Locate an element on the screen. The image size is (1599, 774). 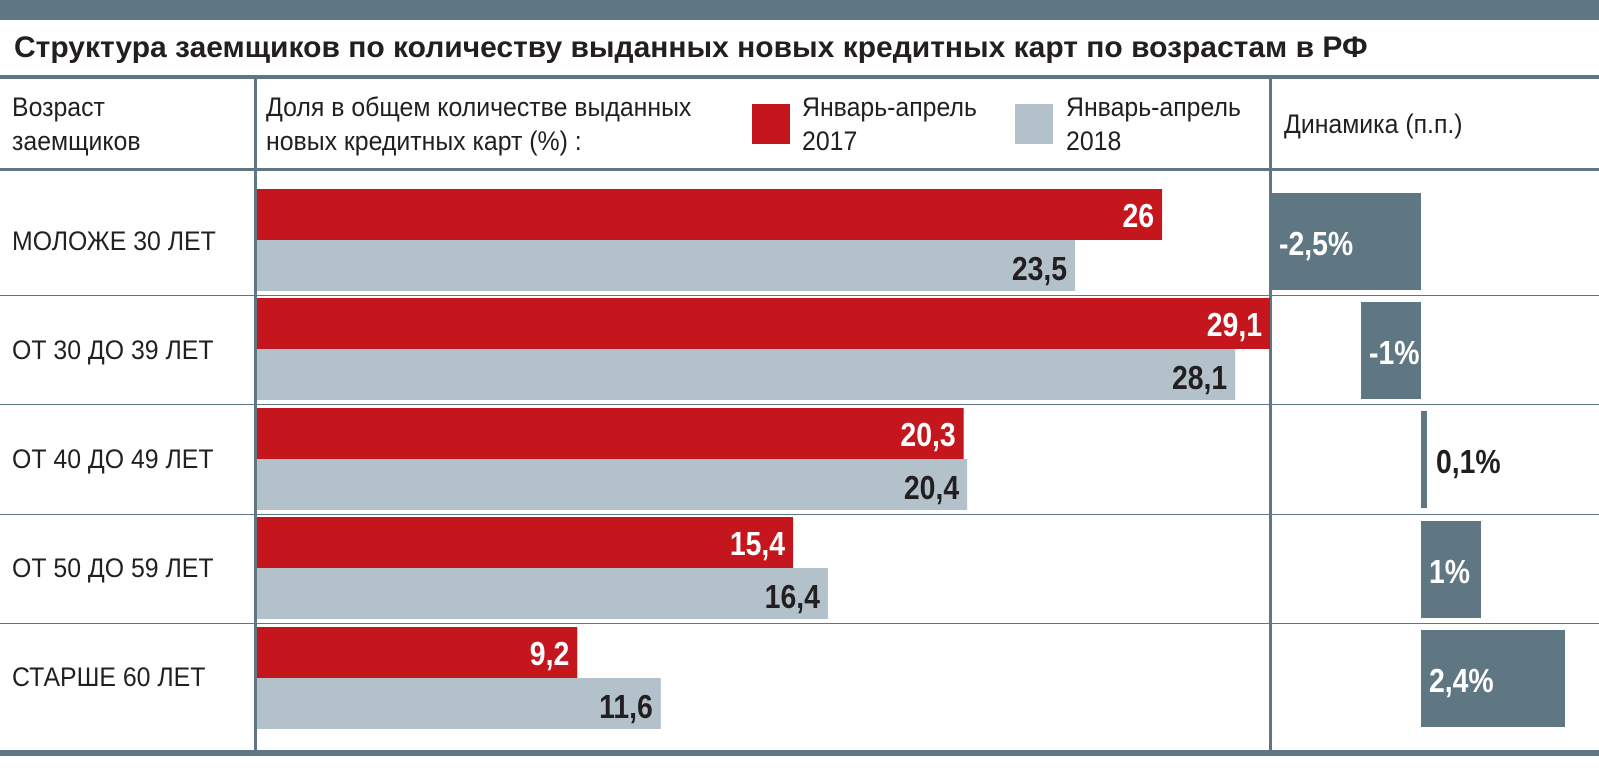
header-divider is located at coordinates (799, 169).